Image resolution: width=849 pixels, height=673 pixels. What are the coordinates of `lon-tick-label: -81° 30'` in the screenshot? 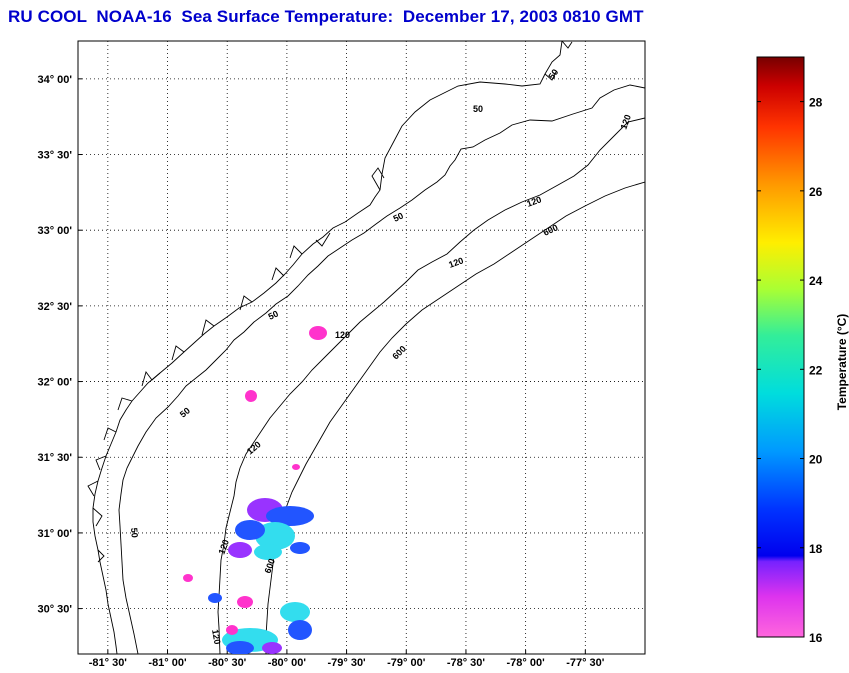 It's located at (108, 663).